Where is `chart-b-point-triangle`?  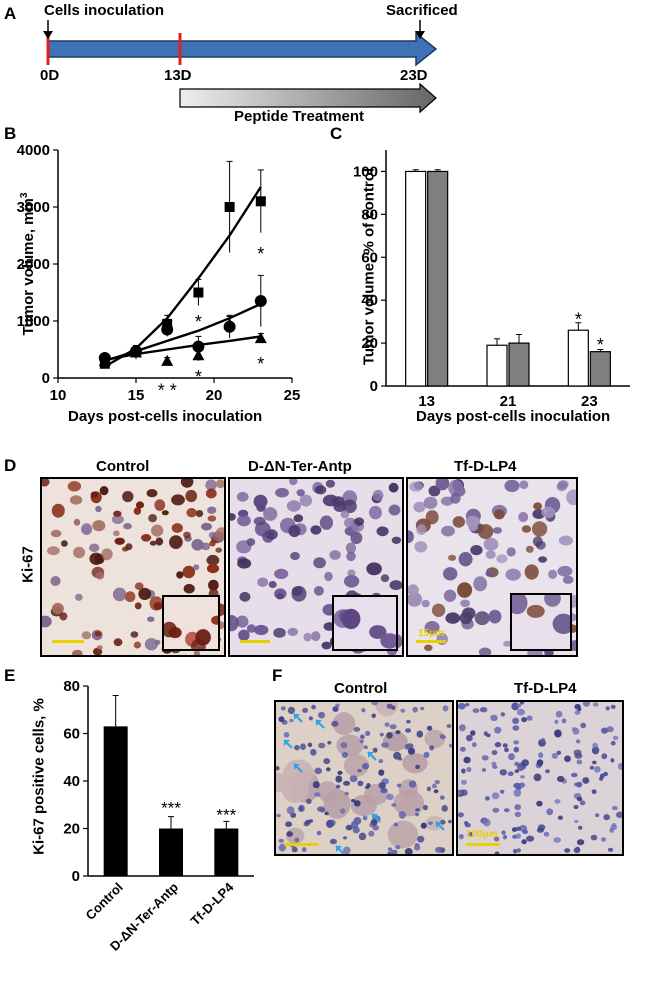 chart-b-point-triangle is located at coordinates (104, 360).